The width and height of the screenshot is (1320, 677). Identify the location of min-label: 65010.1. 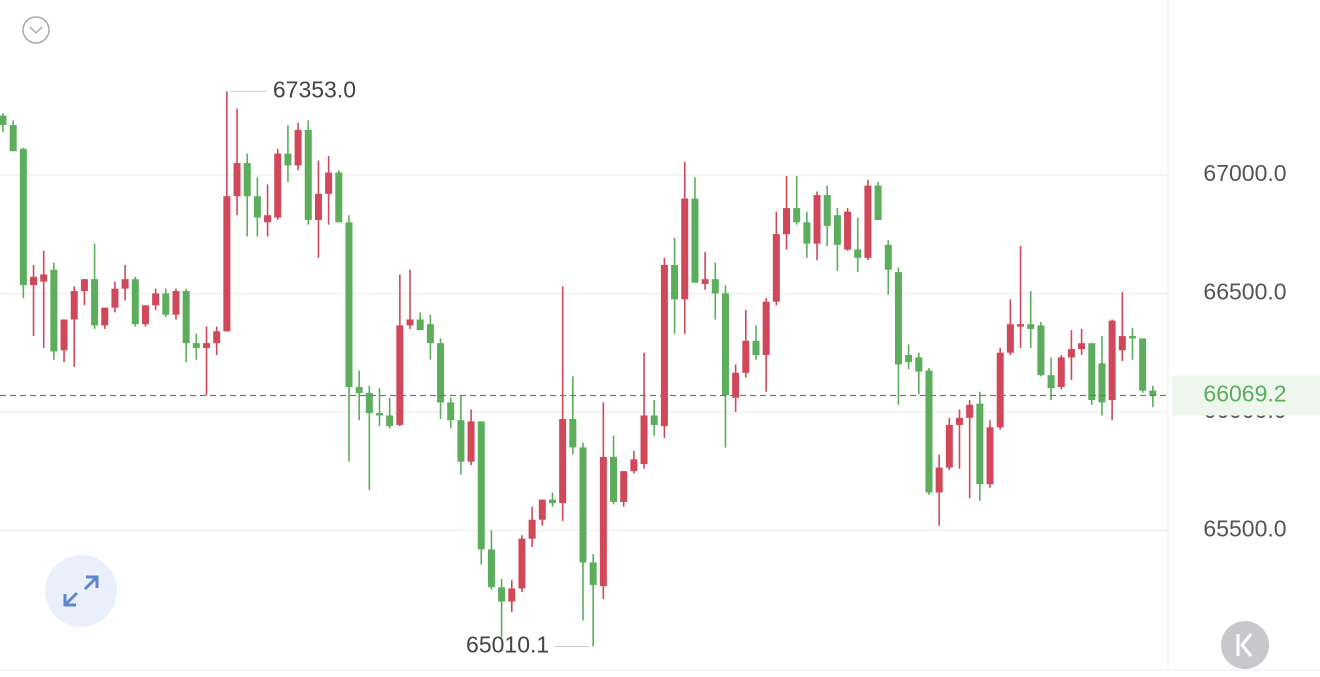
(507, 645).